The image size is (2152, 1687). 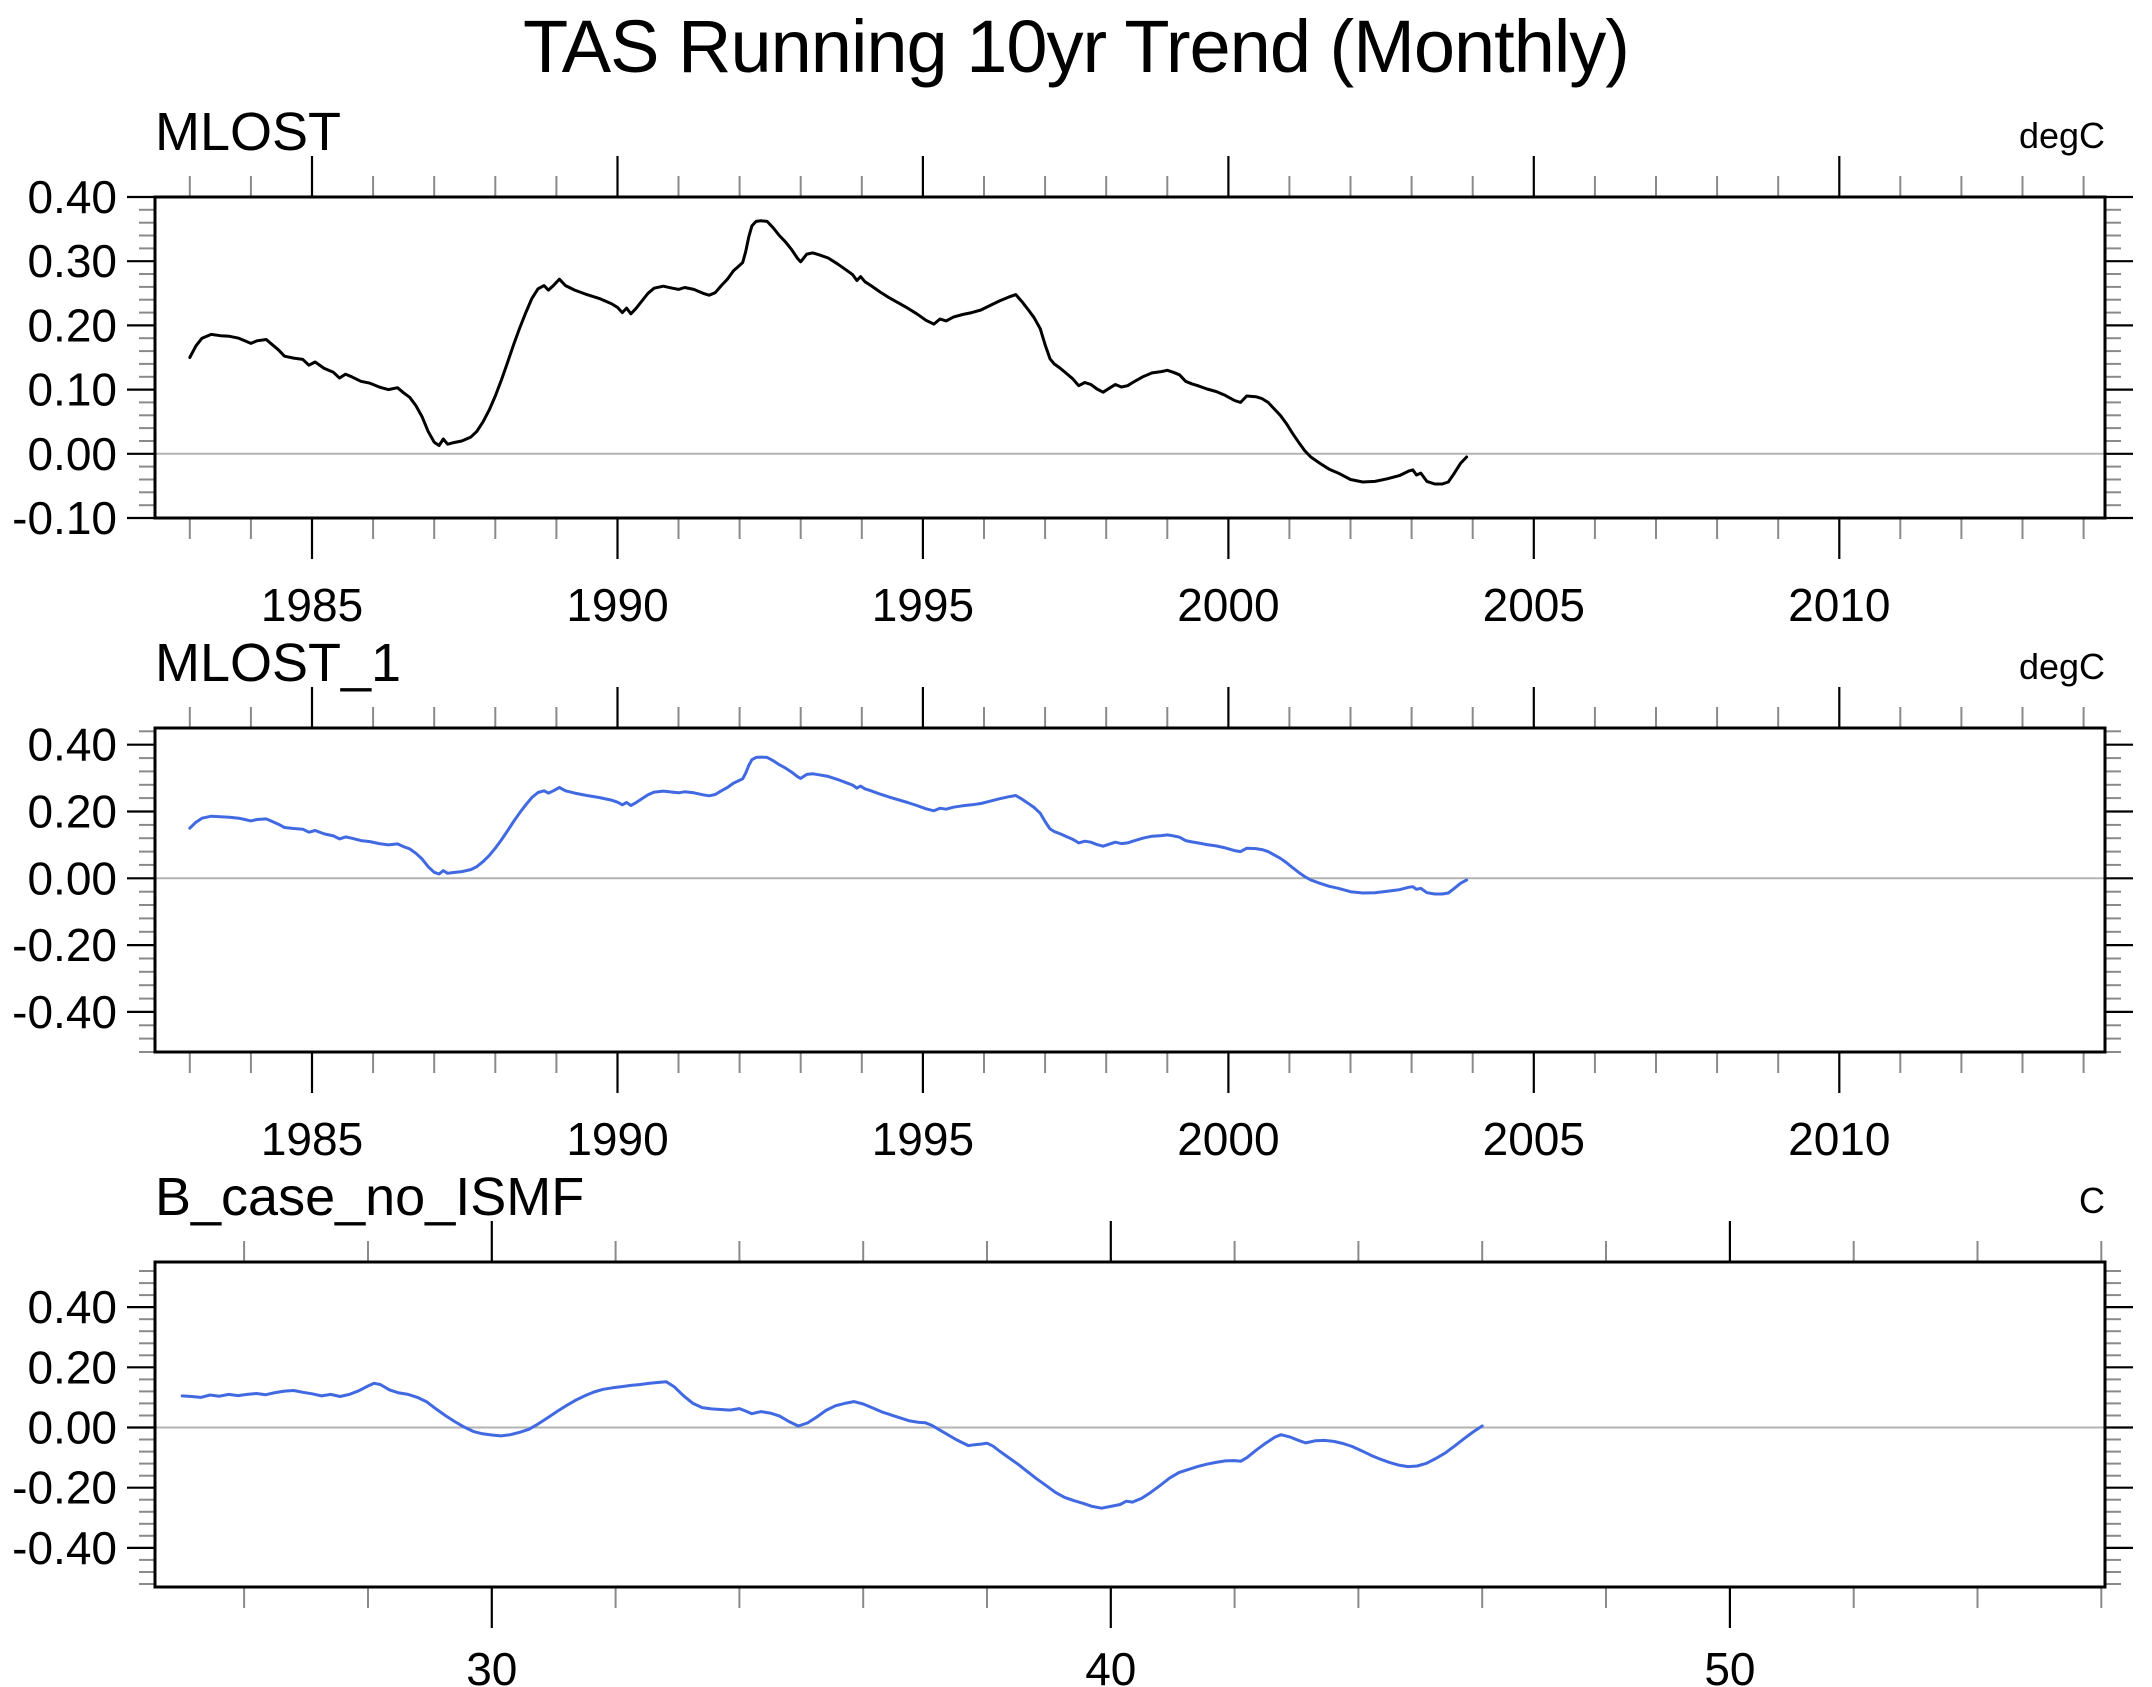 I want to click on x-tick-label: 30, so click(x=491, y=1665).